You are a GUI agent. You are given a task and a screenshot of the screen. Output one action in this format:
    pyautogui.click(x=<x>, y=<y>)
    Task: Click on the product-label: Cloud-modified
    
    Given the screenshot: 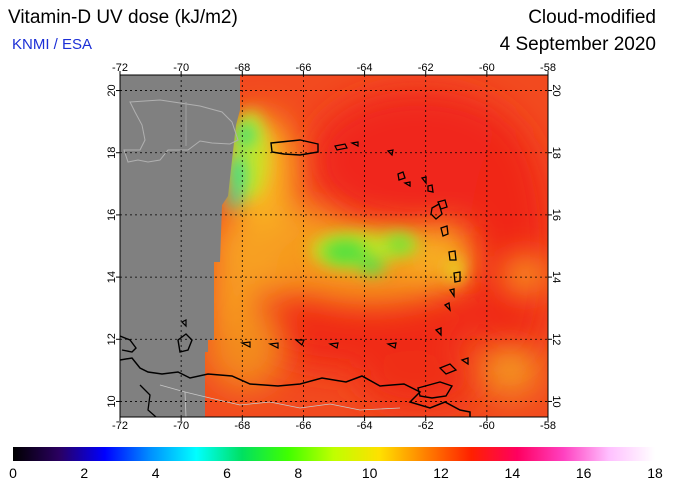 What is the action you would take?
    pyautogui.click(x=592, y=17)
    